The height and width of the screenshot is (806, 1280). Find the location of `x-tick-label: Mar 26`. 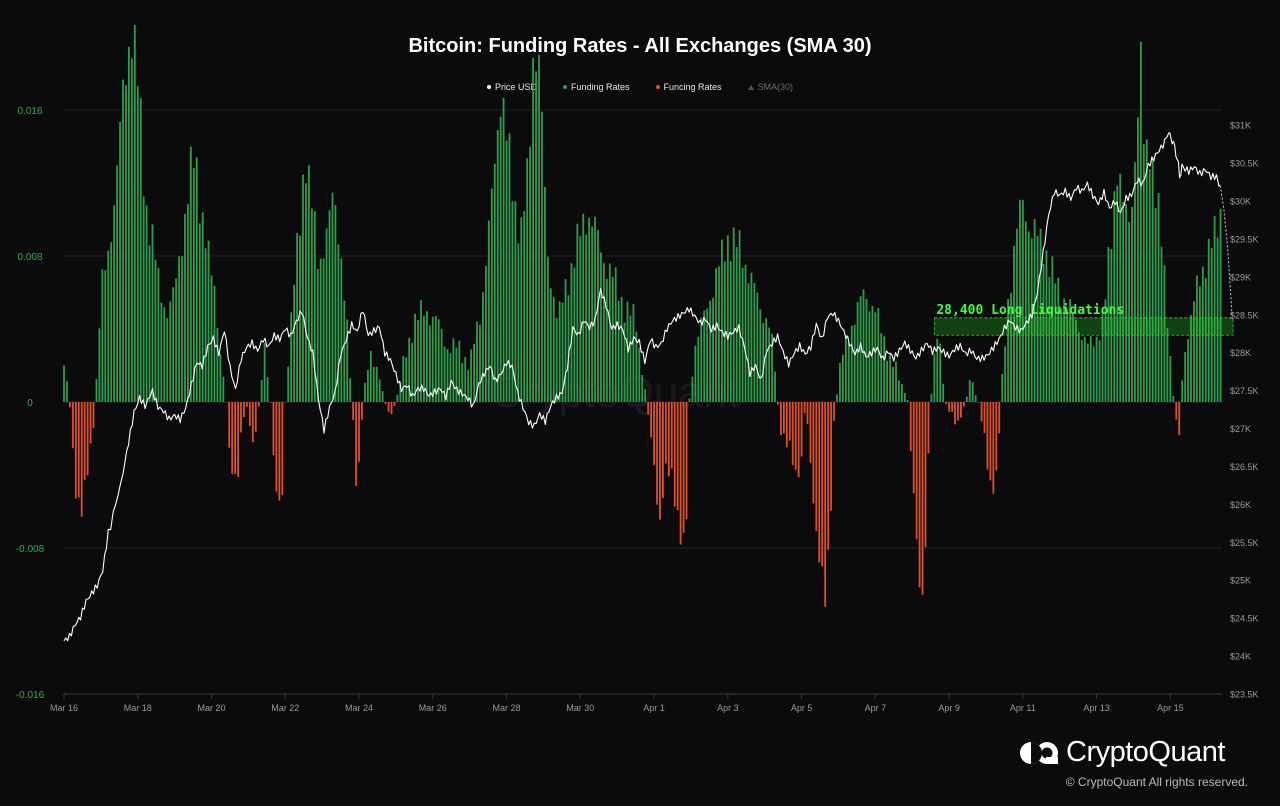

x-tick-label: Mar 26 is located at coordinates (433, 708).